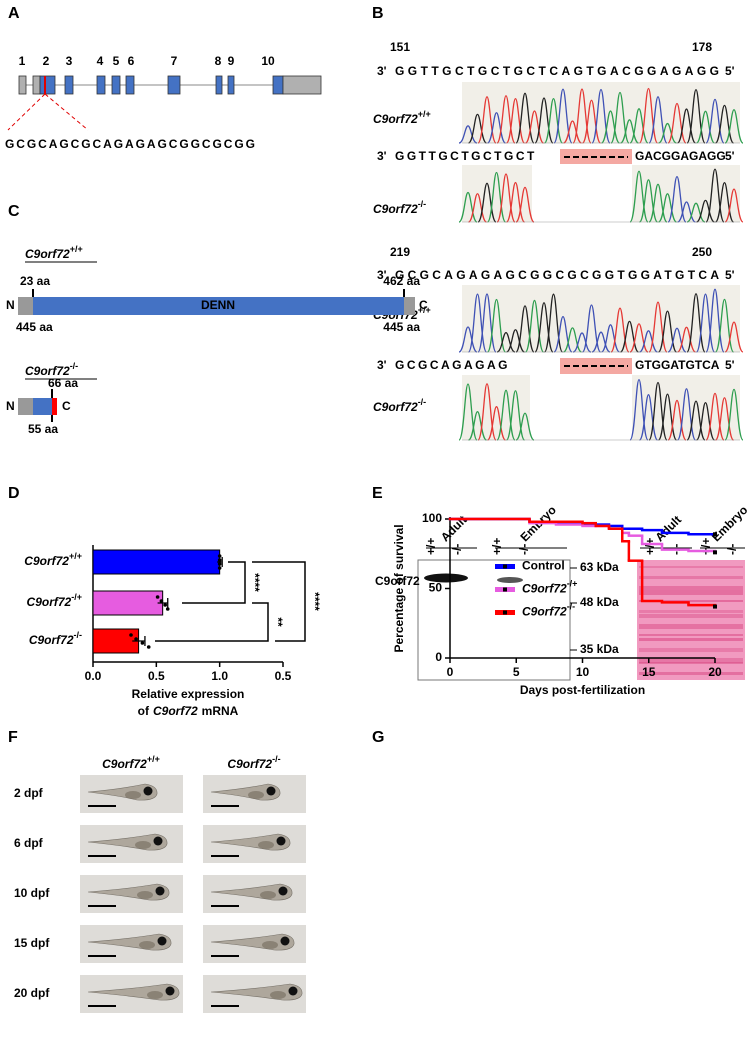 The image size is (755, 1044). I want to click on site-label: 66 aa, so click(63, 383).